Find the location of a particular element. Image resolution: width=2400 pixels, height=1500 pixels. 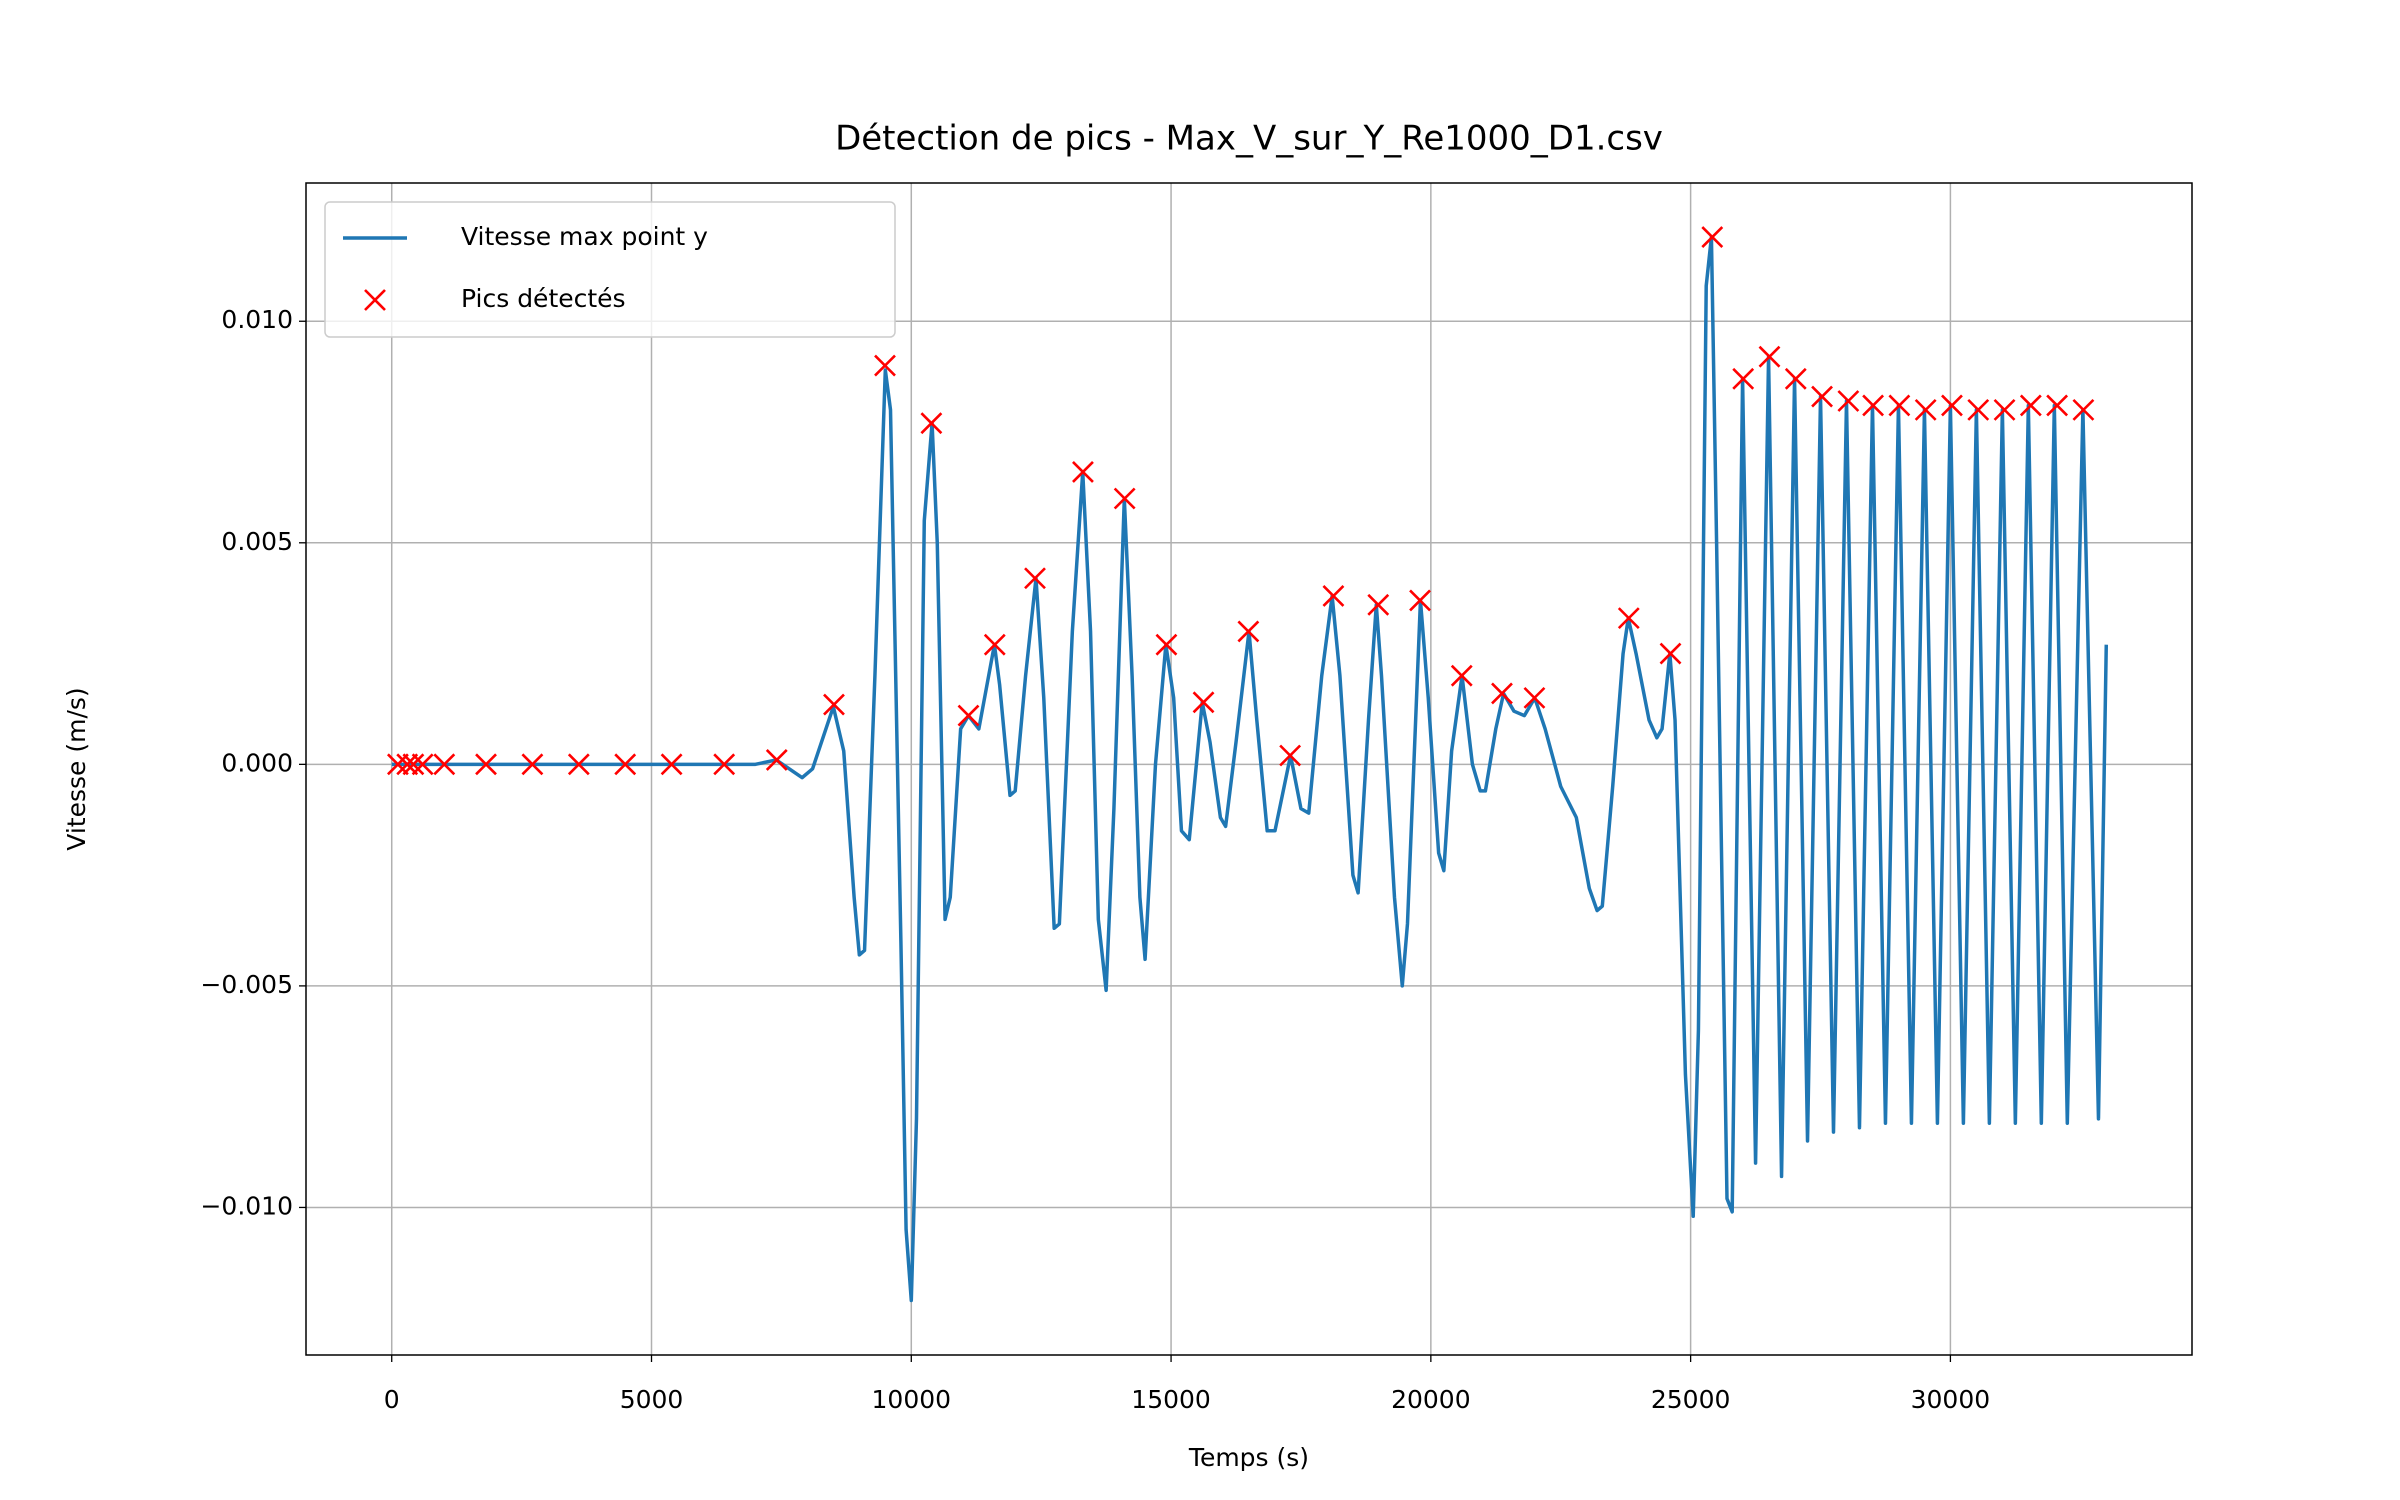

legend-box is located at coordinates (610, 269).